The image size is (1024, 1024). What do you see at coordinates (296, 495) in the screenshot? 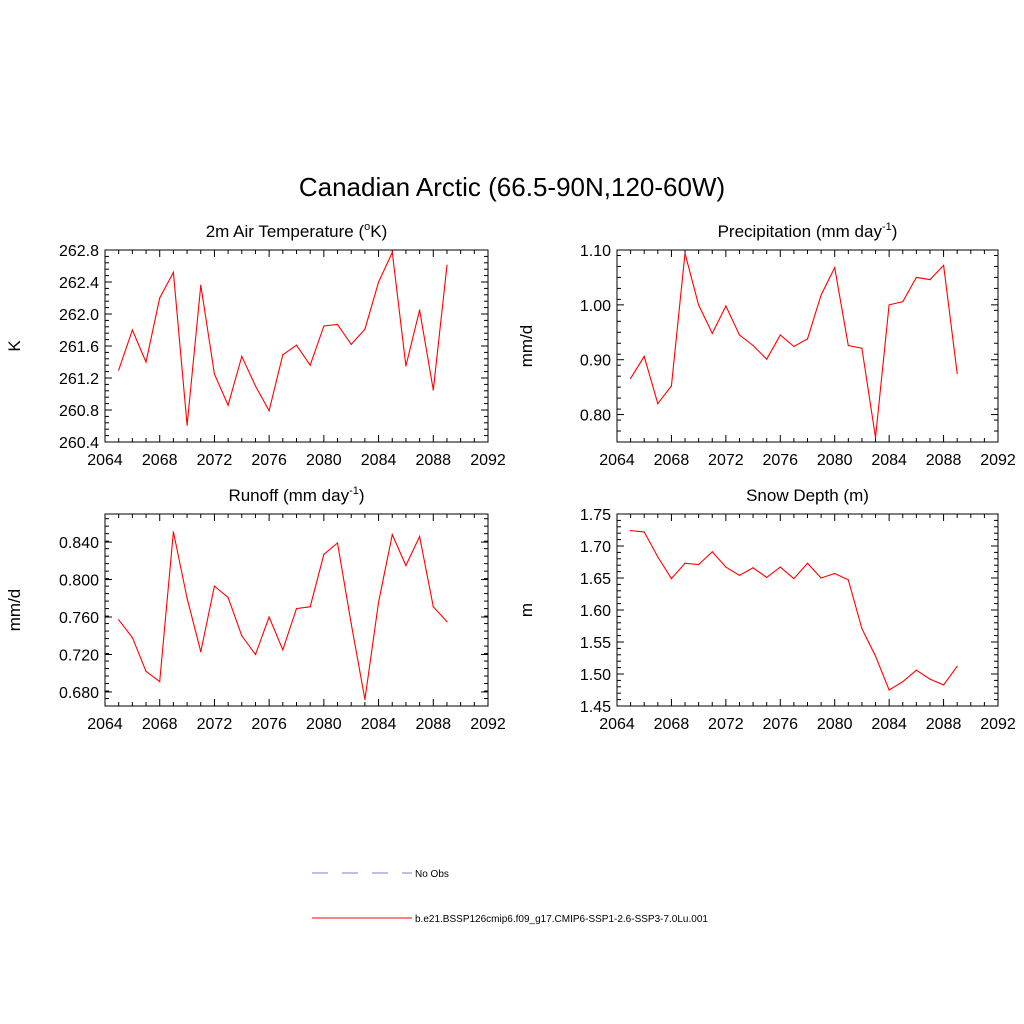
I see `panel-title: Runoff (mm day-1)` at bounding box center [296, 495].